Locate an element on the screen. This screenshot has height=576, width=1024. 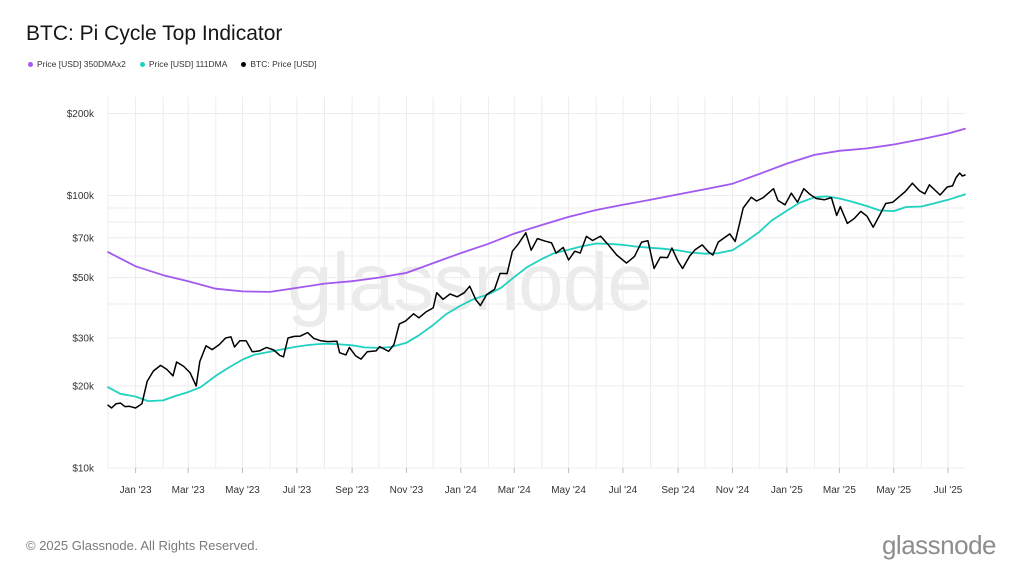
brand-logo: glassnode is located at coordinates (939, 545).